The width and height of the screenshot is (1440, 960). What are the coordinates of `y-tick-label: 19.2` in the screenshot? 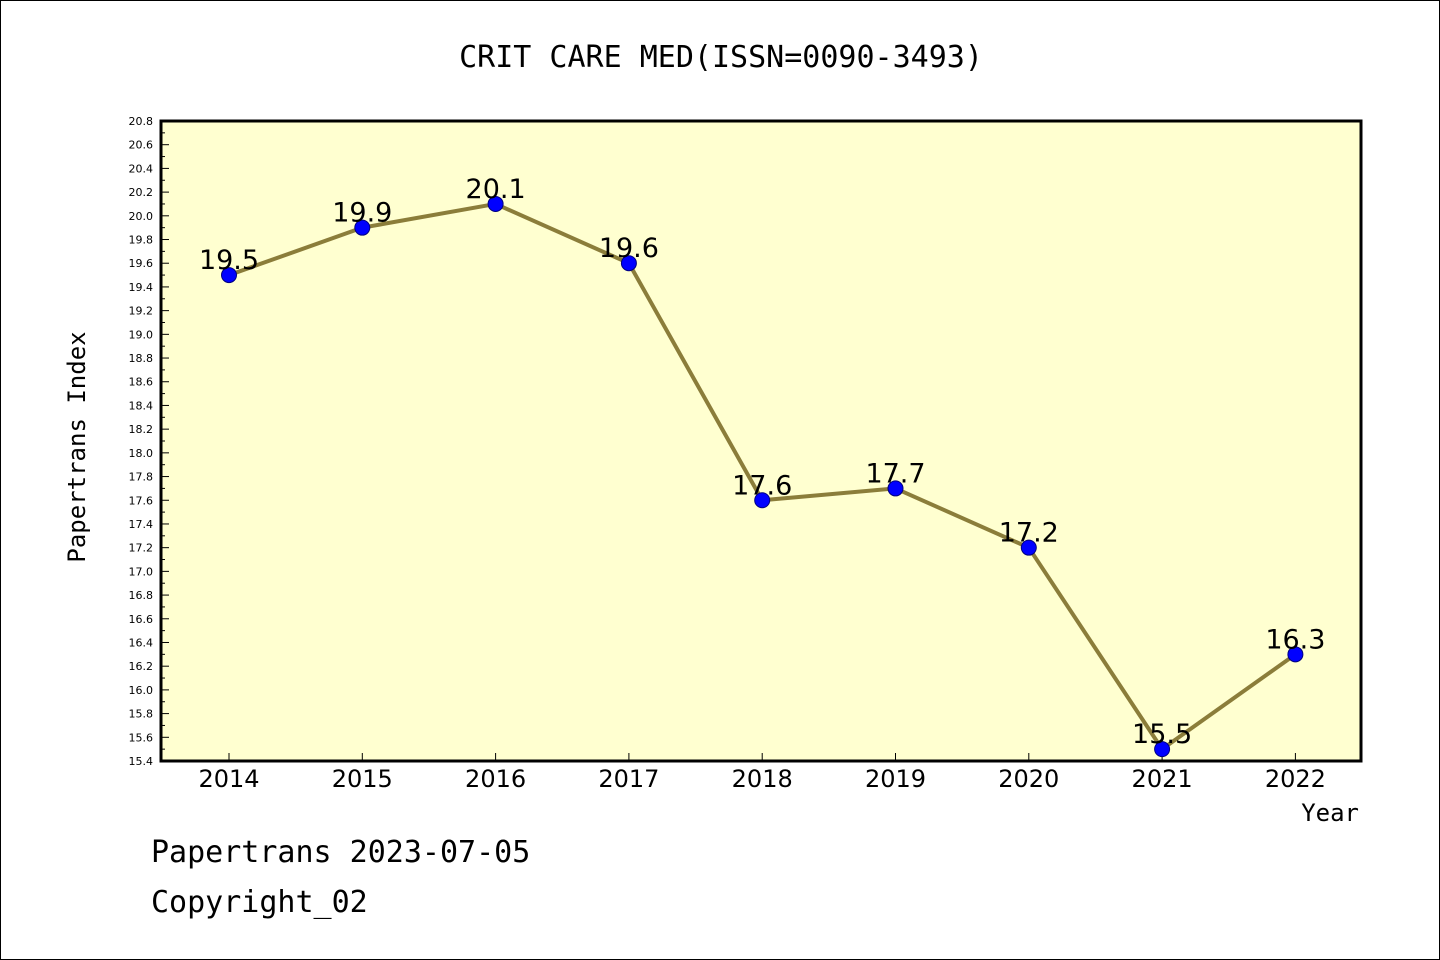 It's located at (141, 311).